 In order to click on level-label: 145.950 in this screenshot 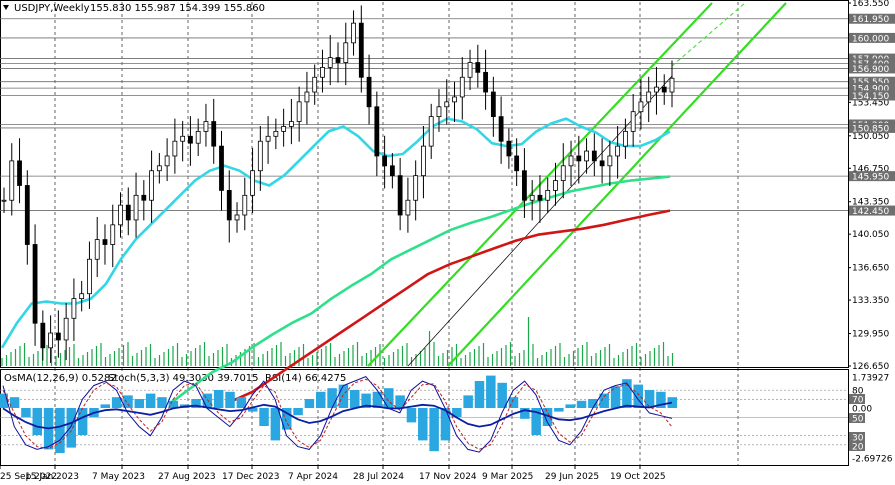, I will do `click(870, 178)`.